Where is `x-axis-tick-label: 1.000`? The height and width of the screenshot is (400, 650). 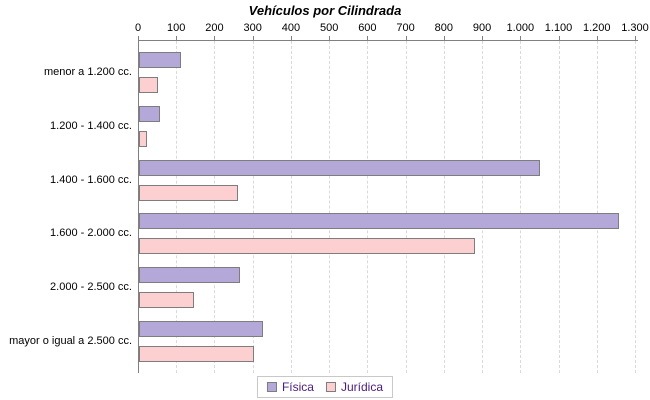
x-axis-tick-label: 1.000 is located at coordinates (520, 28).